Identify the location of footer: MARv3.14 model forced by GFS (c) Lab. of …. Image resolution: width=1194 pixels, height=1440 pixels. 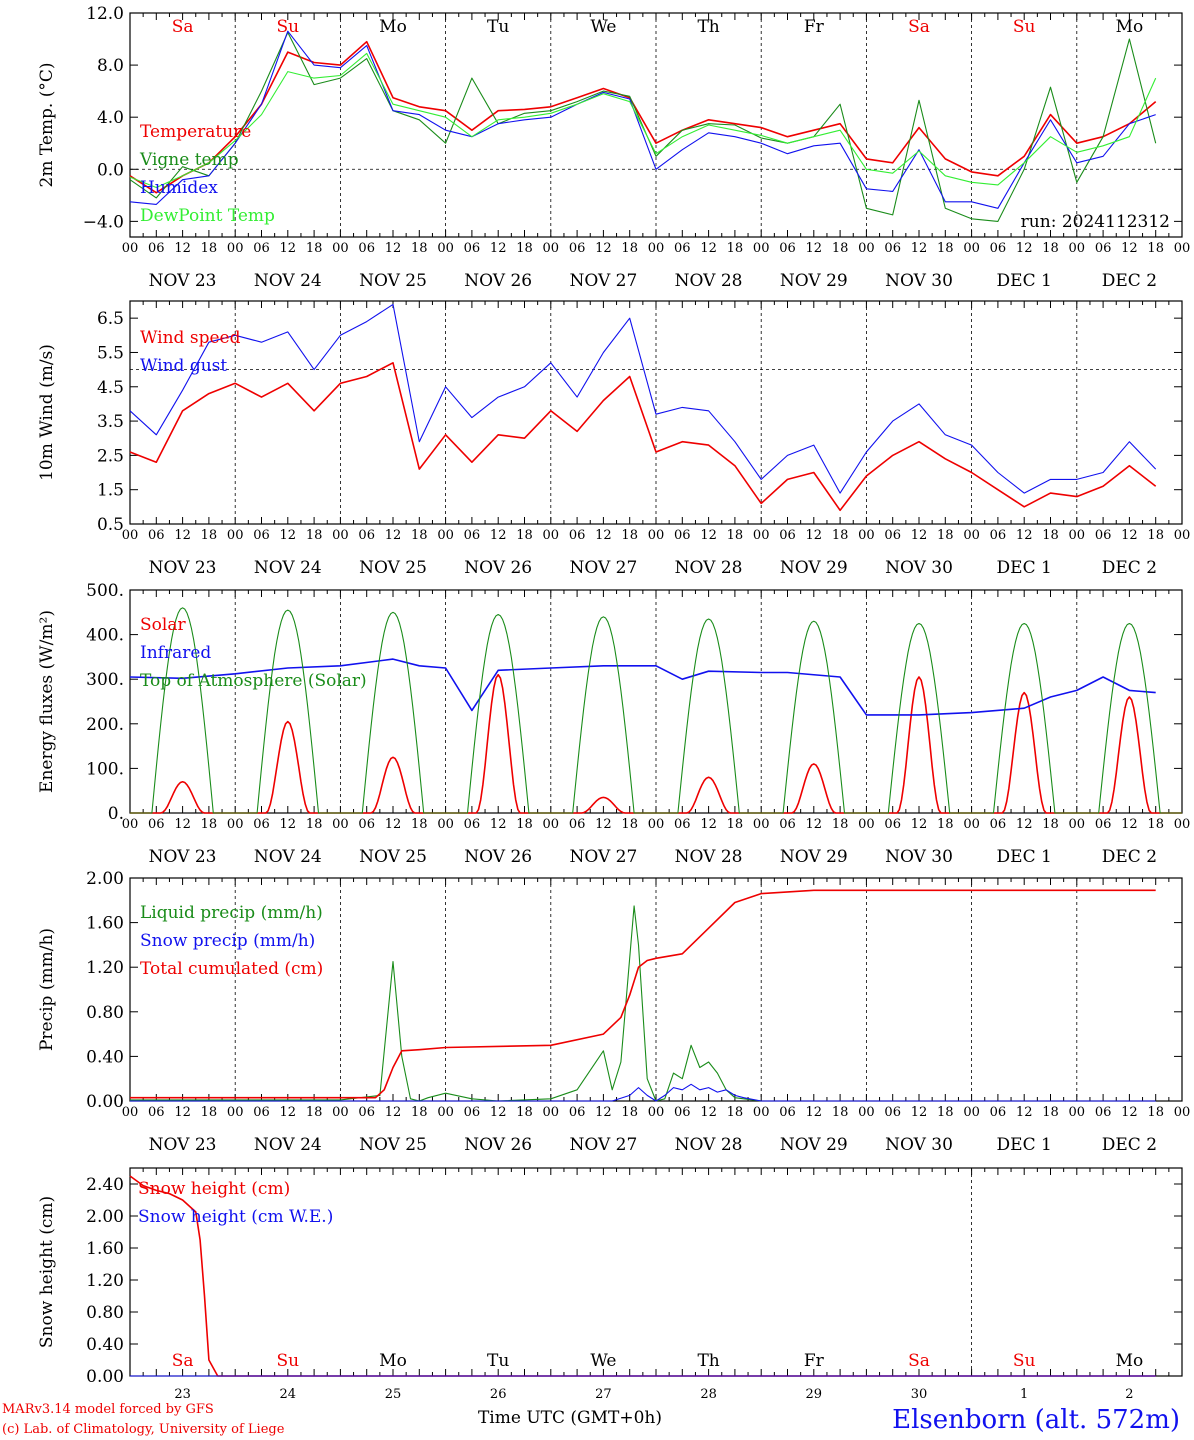
(591, 1419).